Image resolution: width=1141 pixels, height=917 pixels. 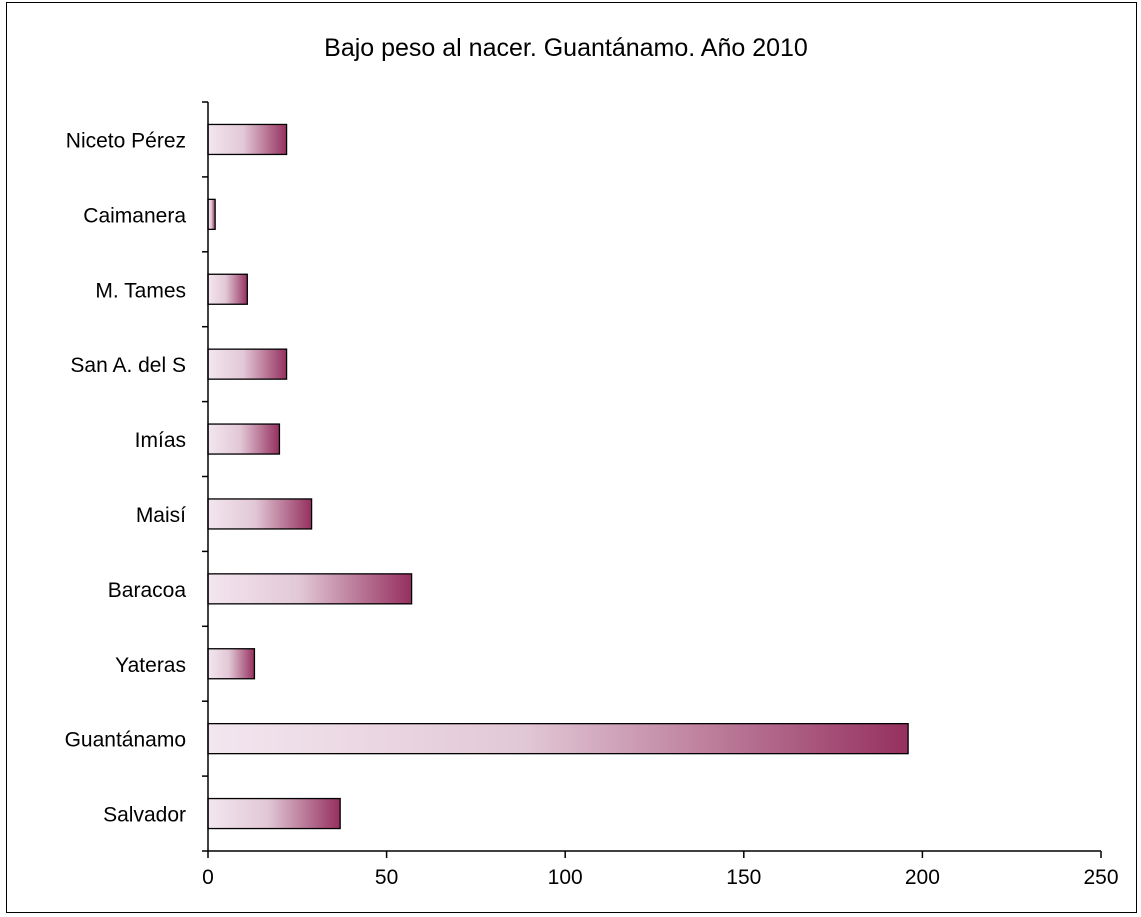 I want to click on chart-title: Bajo peso al nacer. Guantánamo. Año 2010, so click(x=566, y=48).